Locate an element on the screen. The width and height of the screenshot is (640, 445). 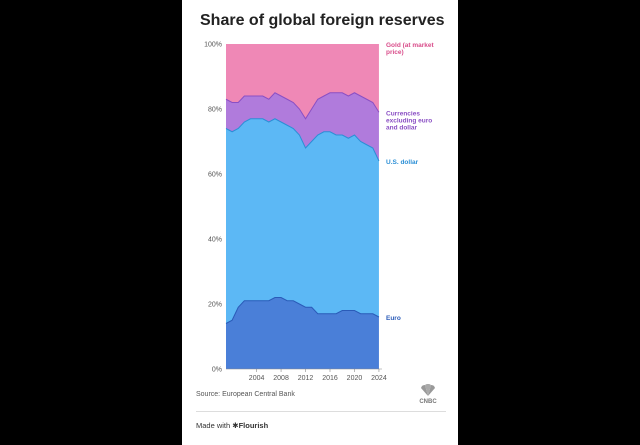
series-label-line: Euro is located at coordinates (393, 318).